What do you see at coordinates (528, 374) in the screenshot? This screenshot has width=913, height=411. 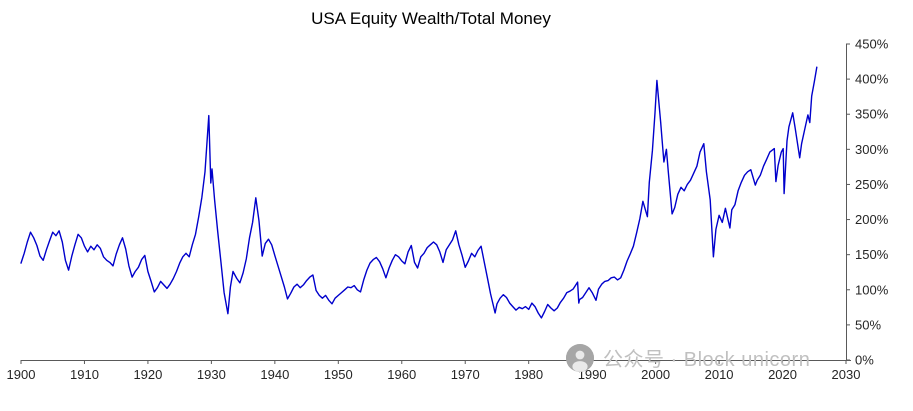 I see `x-tick-label: 1980` at bounding box center [528, 374].